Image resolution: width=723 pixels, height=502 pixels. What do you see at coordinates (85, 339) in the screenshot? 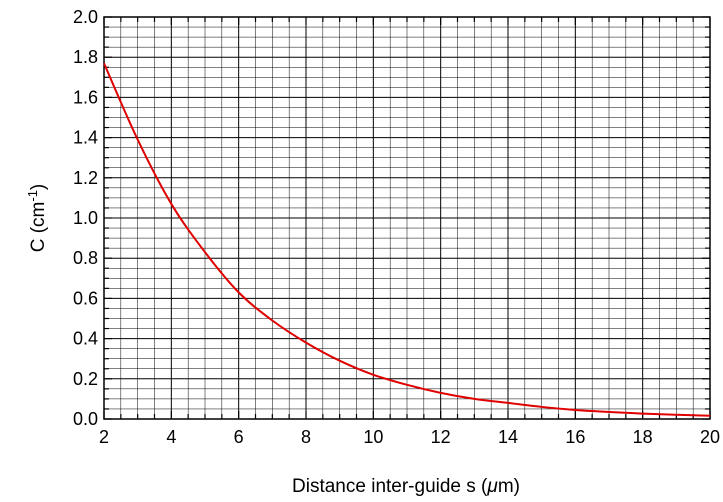
I see `y-tick-label: 0.4` at bounding box center [85, 339].